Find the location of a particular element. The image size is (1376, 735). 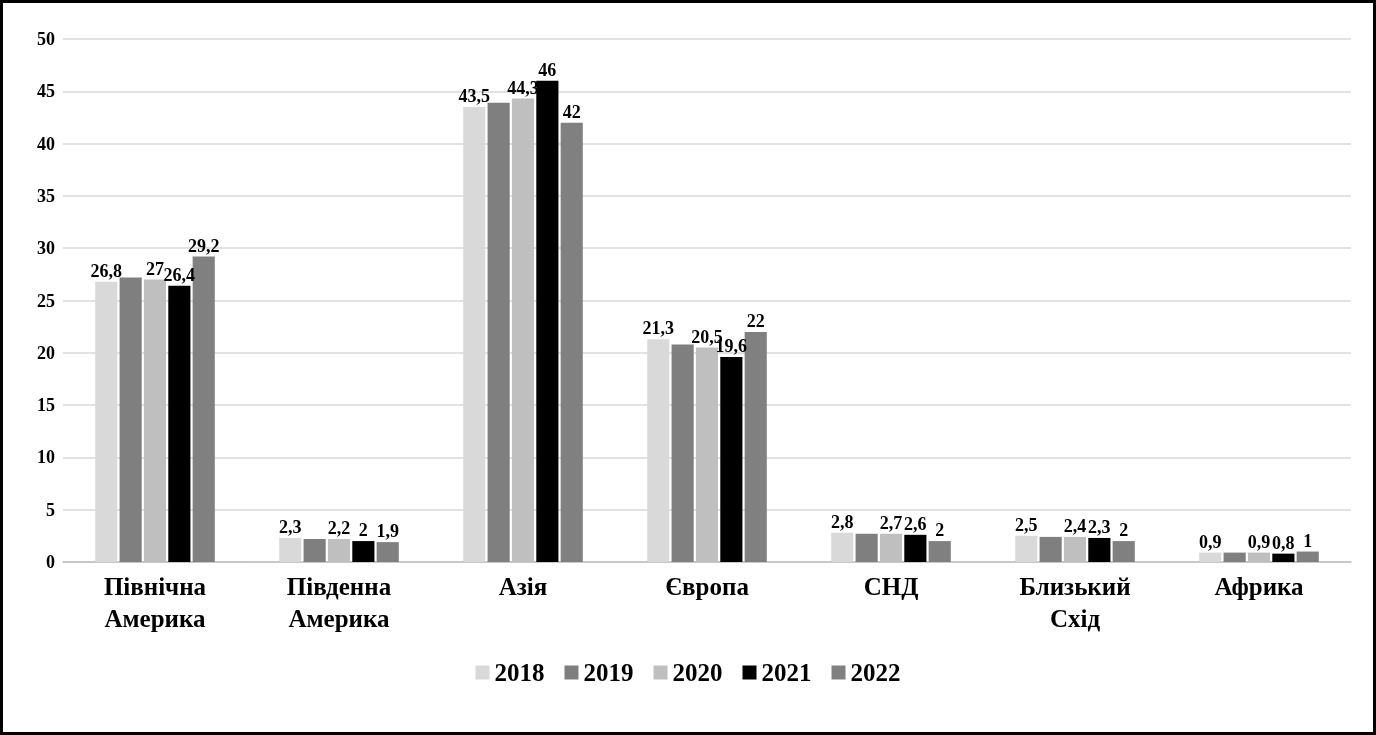

y-tick-label: 50 is located at coordinates (46, 39).